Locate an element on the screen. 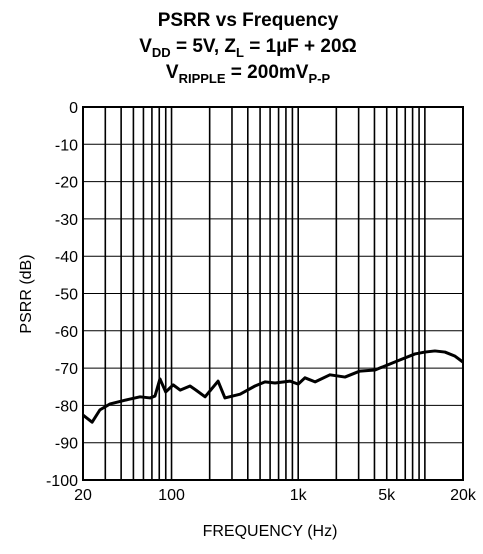 Image resolution: width=483 pixels, height=554 pixels. chart-title: PSRR vs Frequency is located at coordinates (248, 20).